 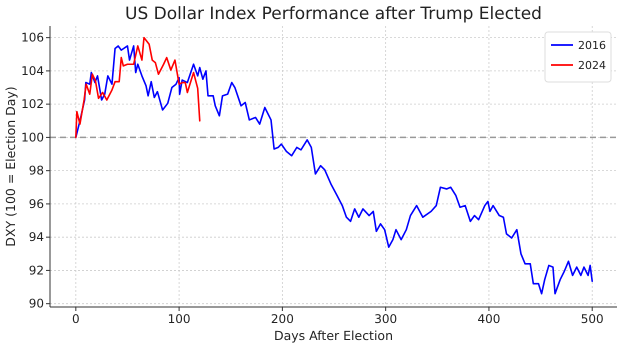 I want to click on y-tick-label: 104, so click(x=32, y=71).